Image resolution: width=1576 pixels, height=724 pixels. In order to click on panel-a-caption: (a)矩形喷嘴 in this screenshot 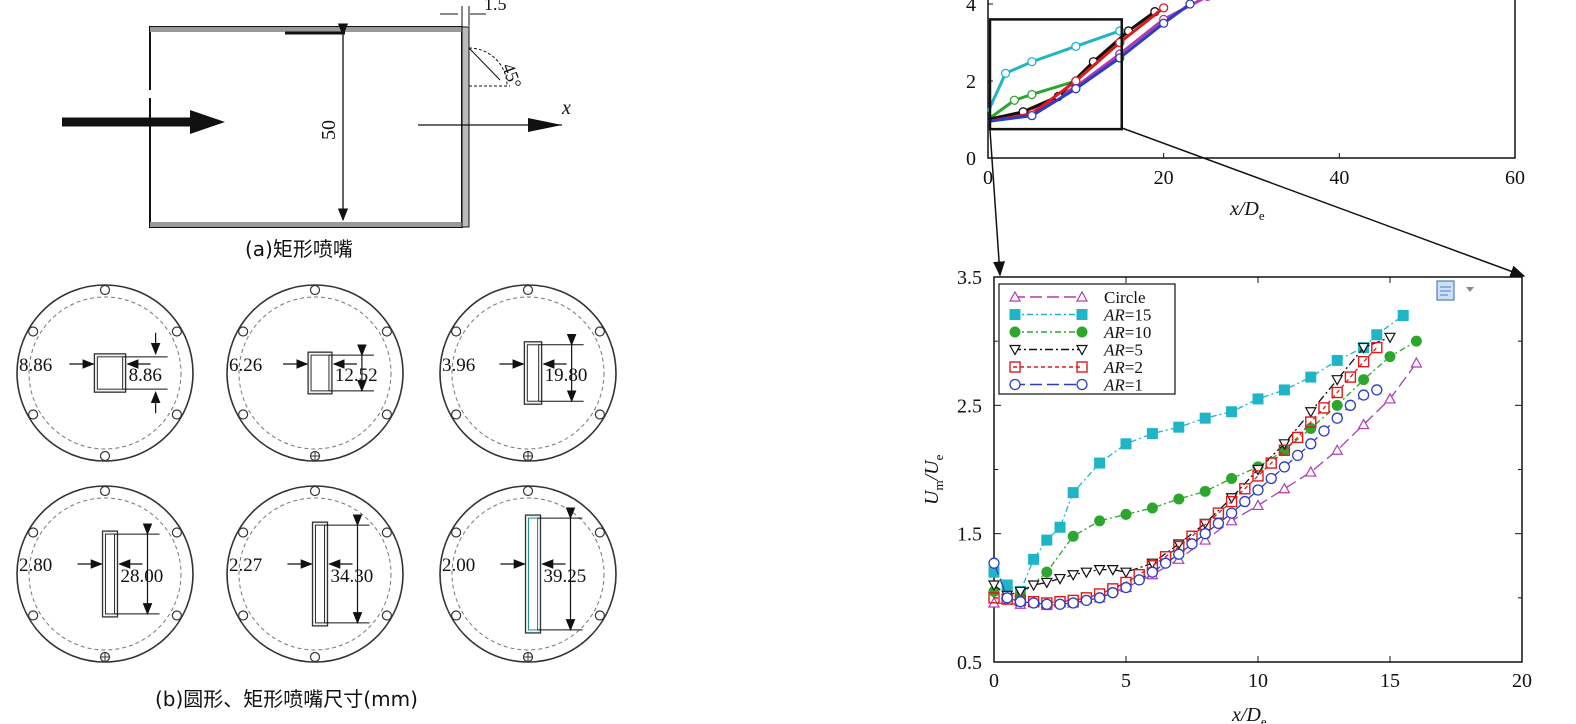, I will do `click(299, 249)`.